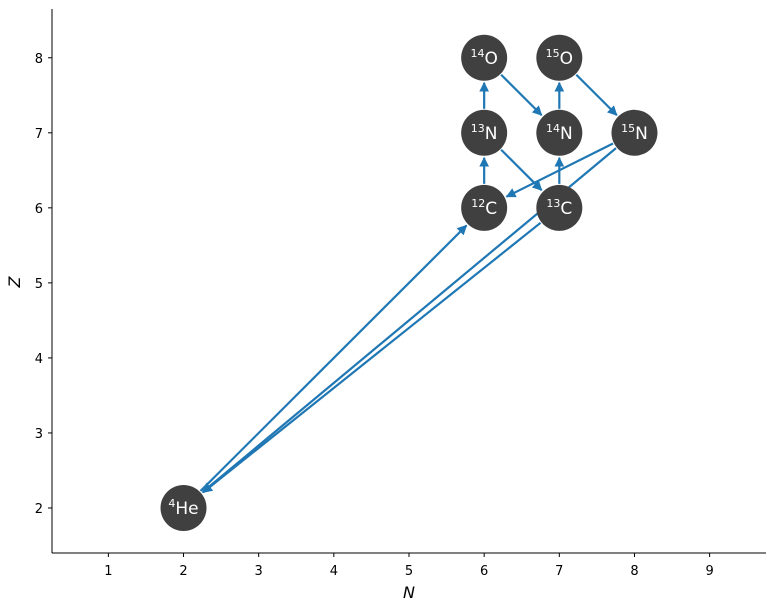  Describe the element at coordinates (43, 284) in the screenshot. I see `y-ticks: 2 3 4 5 6 7 8` at that location.